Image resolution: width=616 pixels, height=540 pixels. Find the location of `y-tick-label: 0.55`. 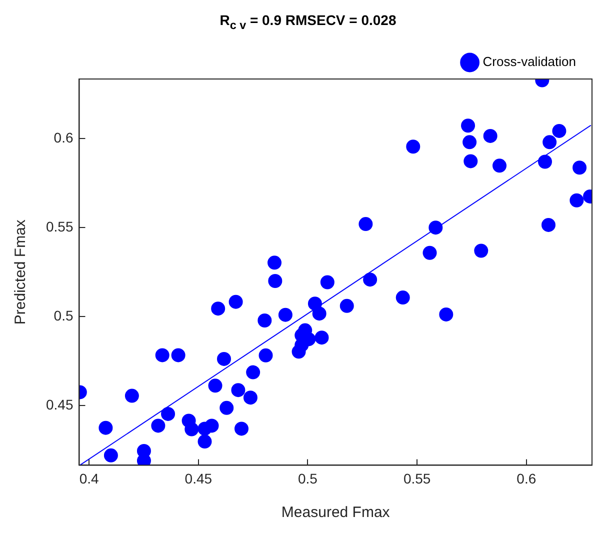

y-tick-label: 0.55 is located at coordinates (60, 226).